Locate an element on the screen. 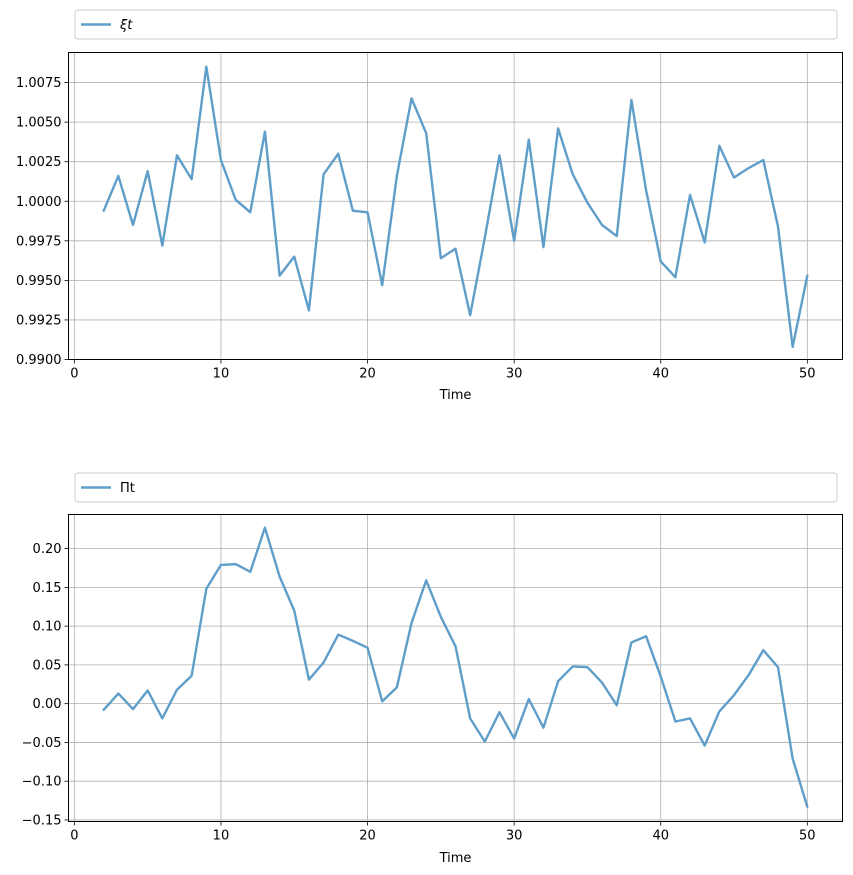 The width and height of the screenshot is (853, 875). y-tick-label: 1.0025 is located at coordinates (39, 162).